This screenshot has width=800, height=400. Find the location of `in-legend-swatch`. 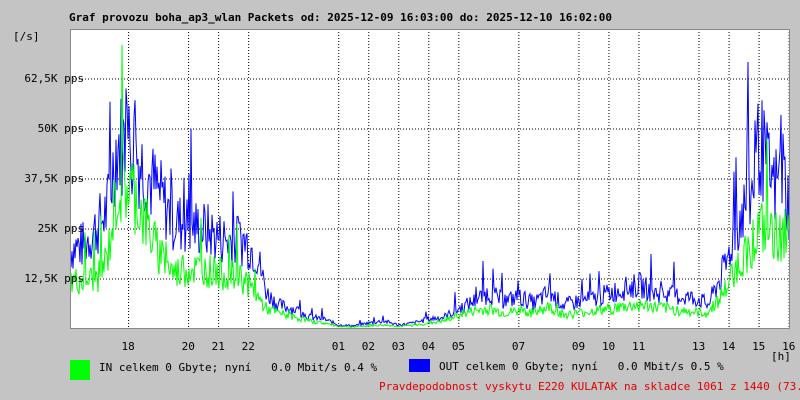

in-legend-swatch is located at coordinates (80, 370).